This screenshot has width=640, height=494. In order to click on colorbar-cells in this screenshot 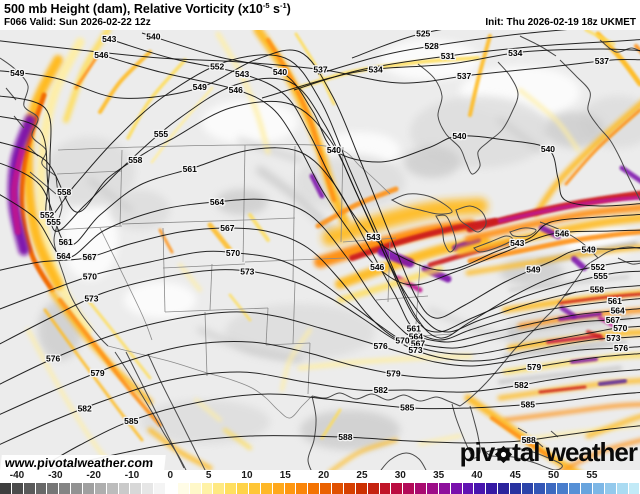, I will do `click(320, 488)`.